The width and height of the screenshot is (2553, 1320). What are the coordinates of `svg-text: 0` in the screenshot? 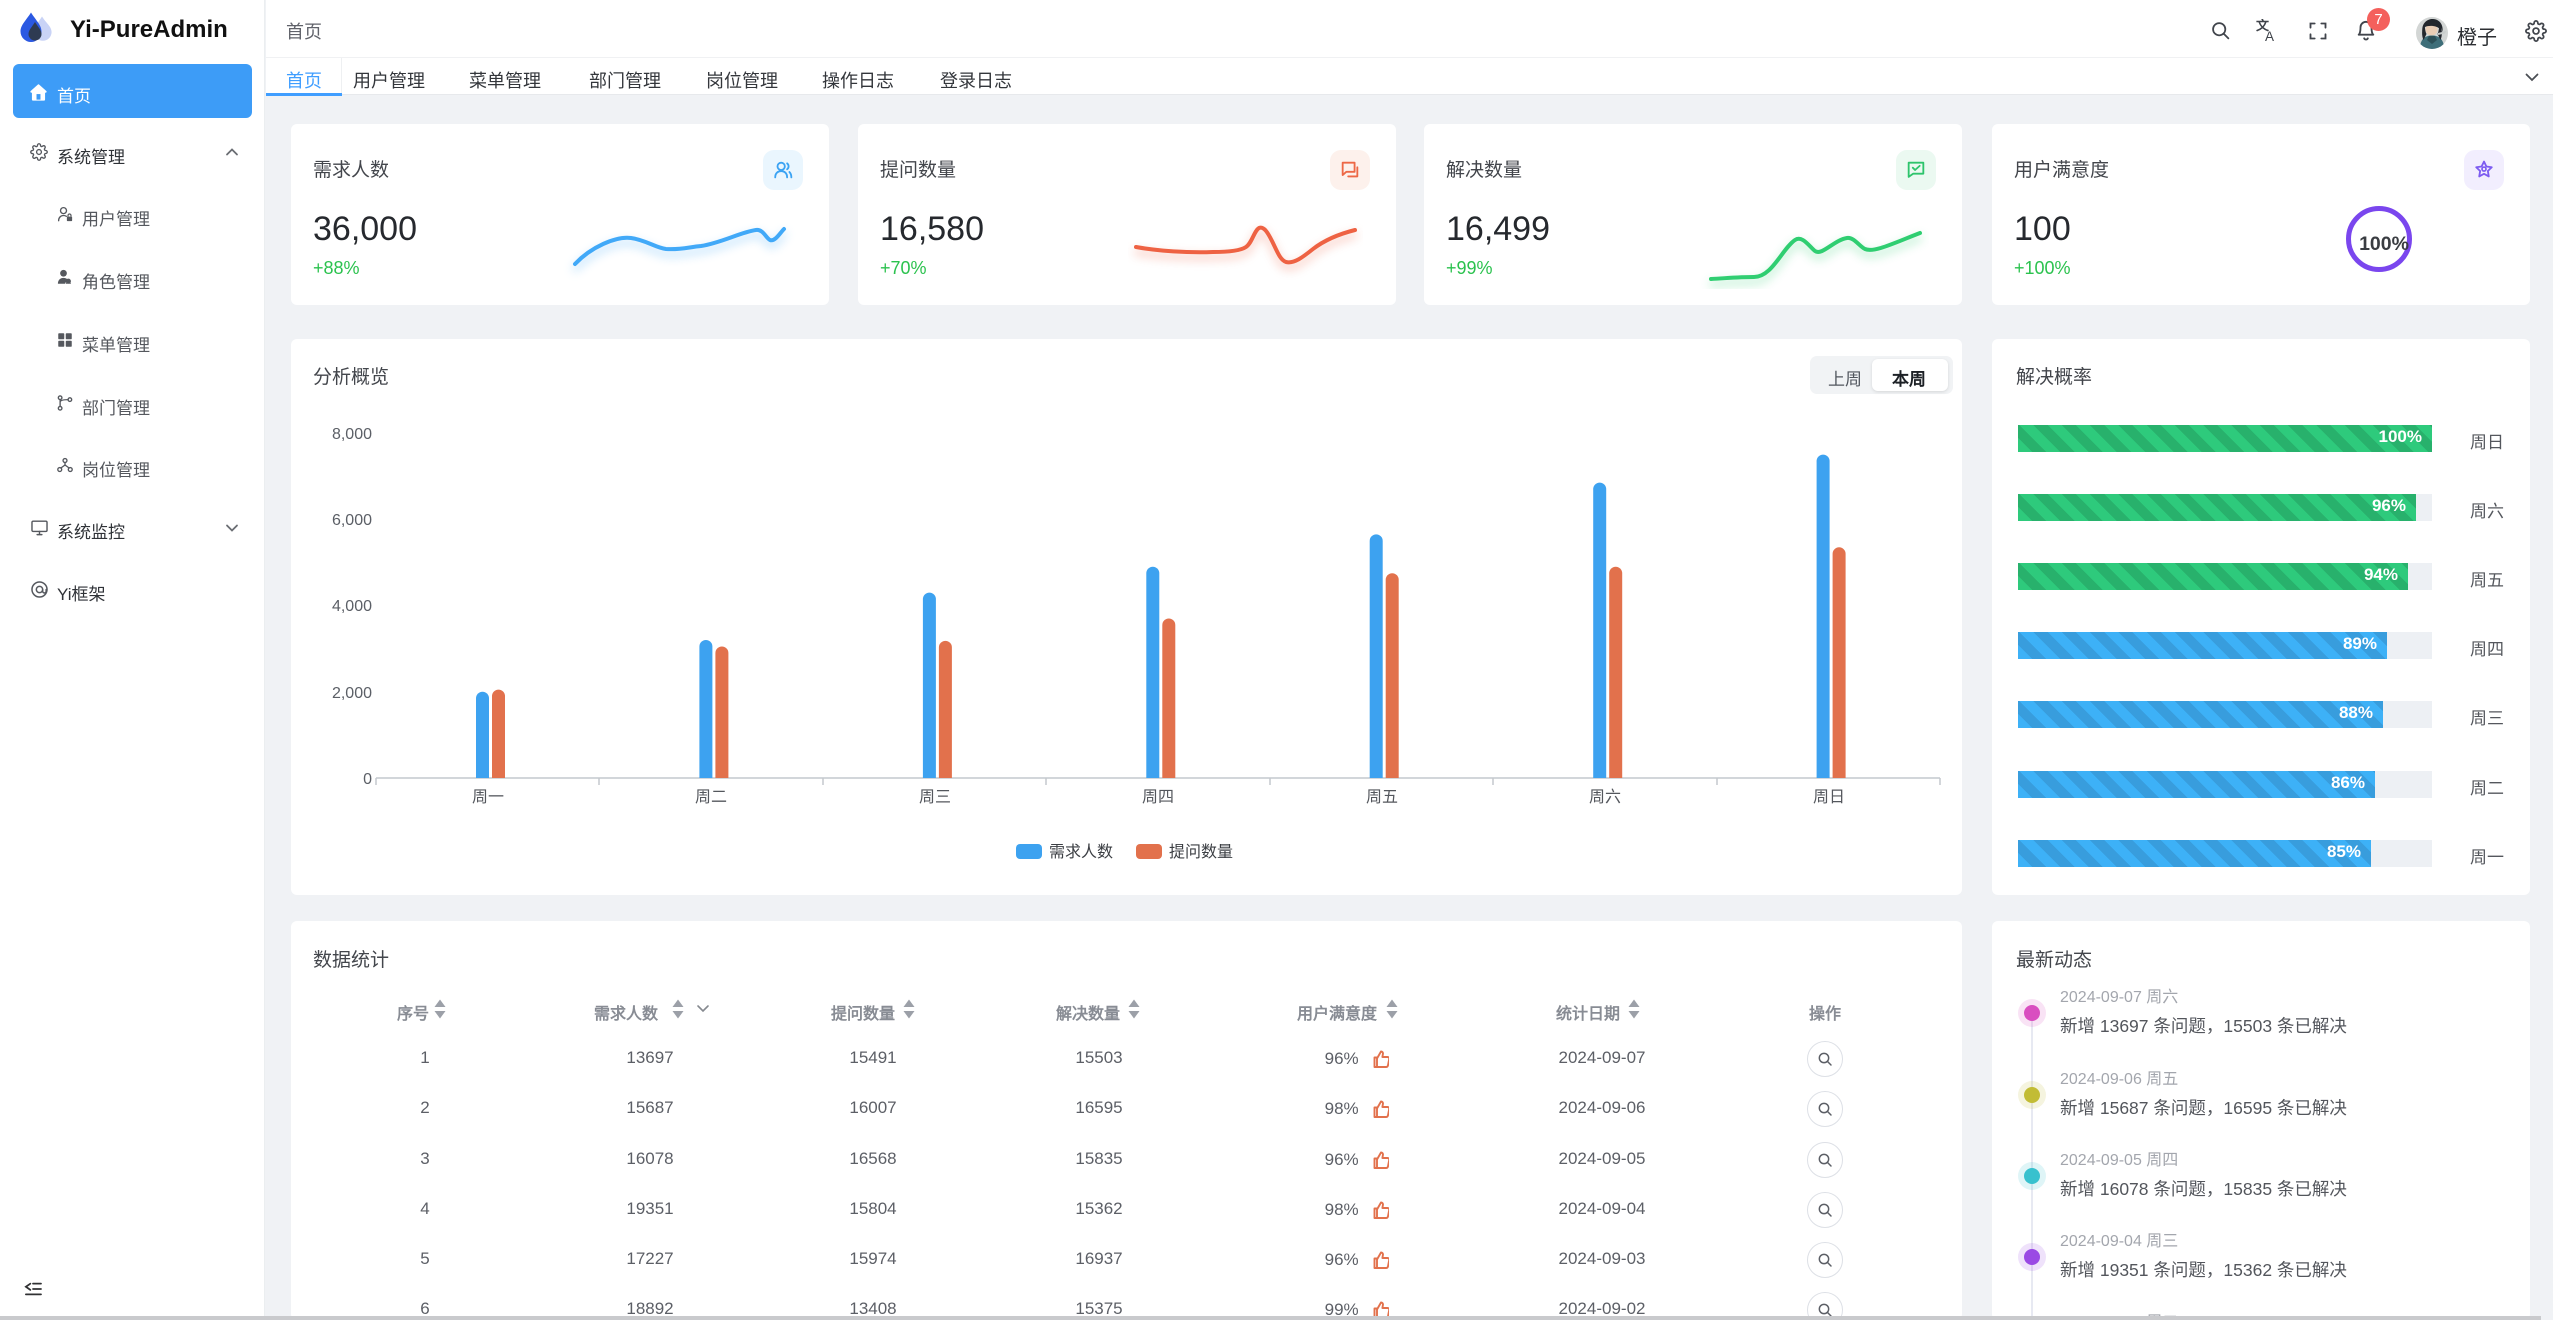 It's located at (367, 779).